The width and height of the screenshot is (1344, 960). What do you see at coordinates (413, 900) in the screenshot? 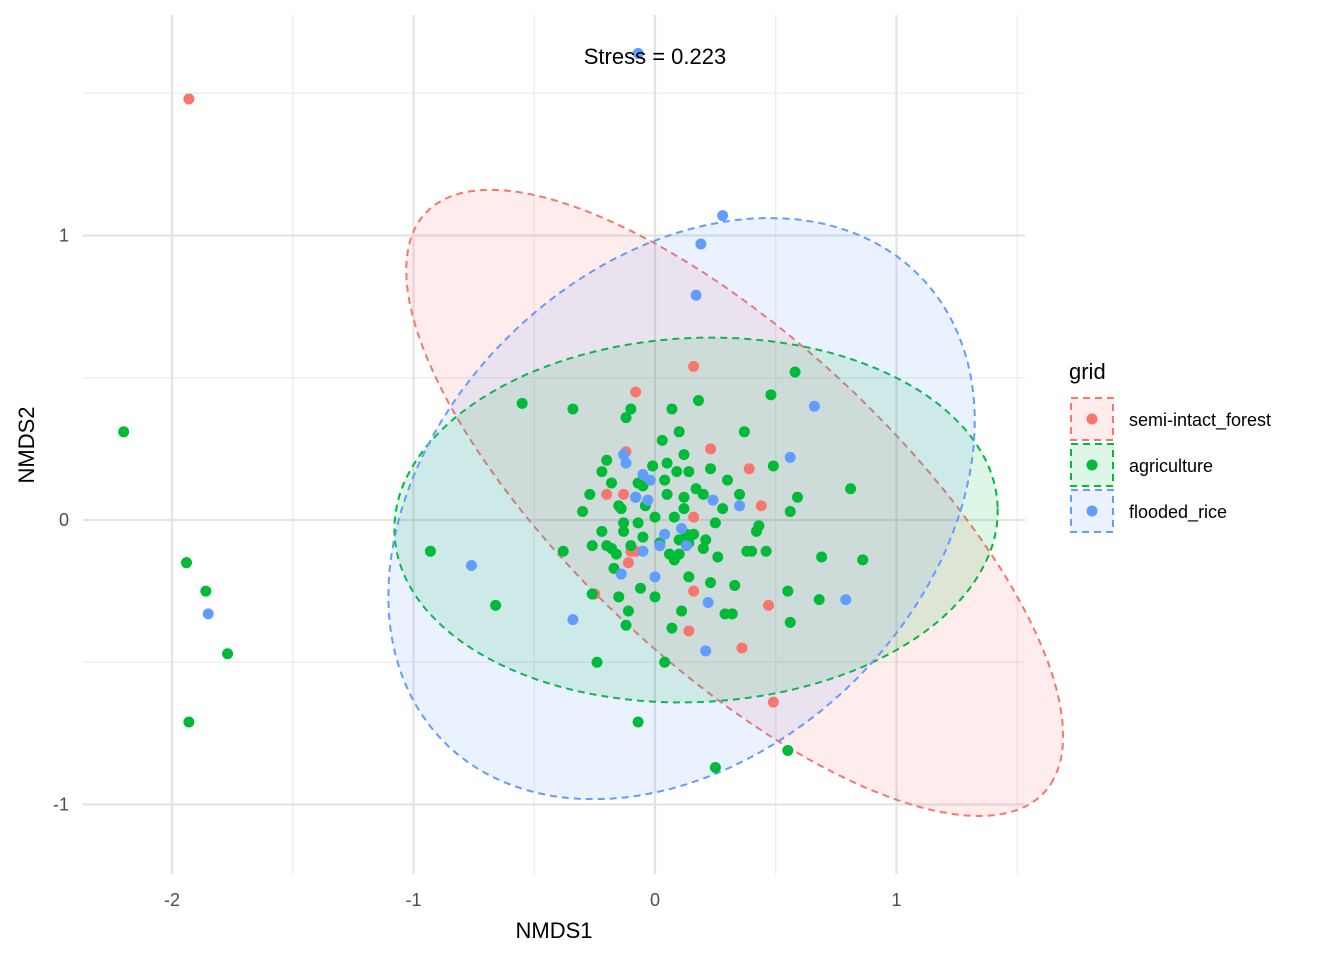
I see `x-tick-label: -1` at bounding box center [413, 900].